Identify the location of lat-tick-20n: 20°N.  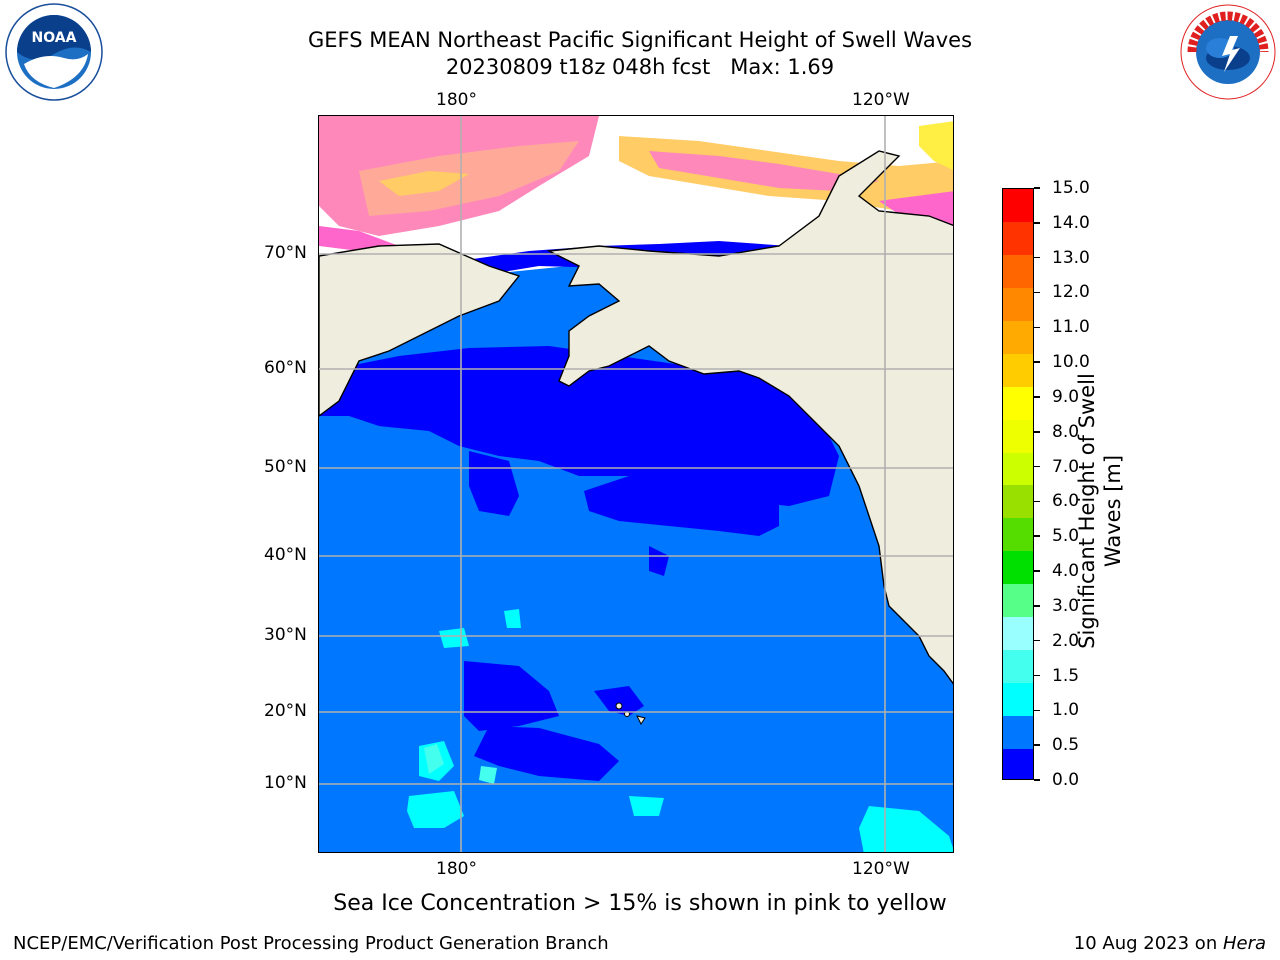
(285, 711).